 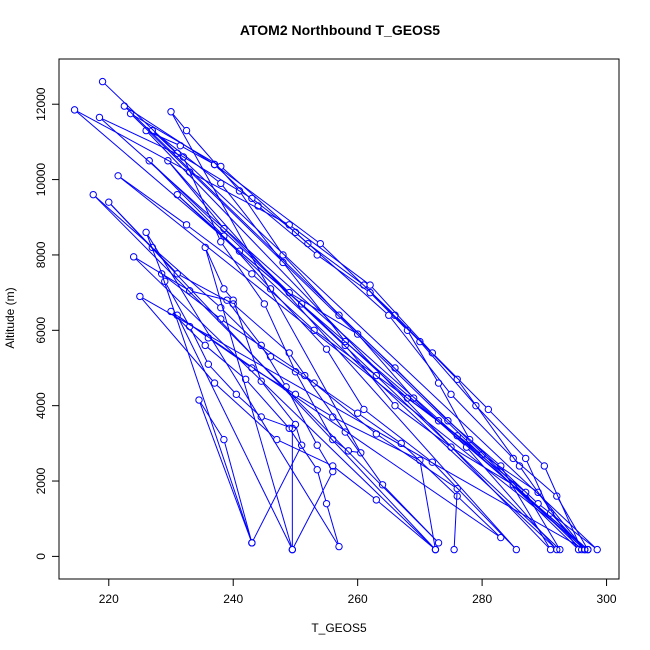 I want to click on y-tick-label: 12000, so click(x=41, y=104).